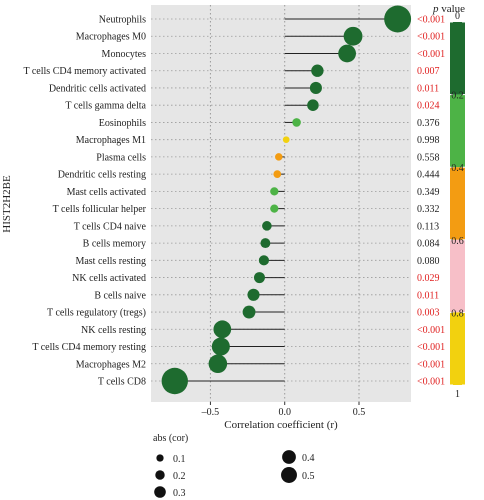 This screenshot has width=484, height=500. What do you see at coordinates (457, 241) in the screenshot?
I see `colorbar-tick-label: 0.6` at bounding box center [457, 241].